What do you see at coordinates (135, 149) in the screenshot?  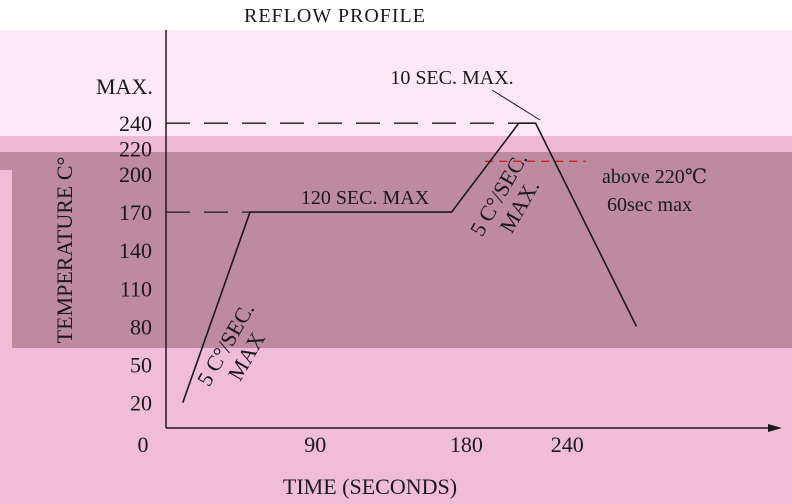 I see `y-tick-label-7: 220` at bounding box center [135, 149].